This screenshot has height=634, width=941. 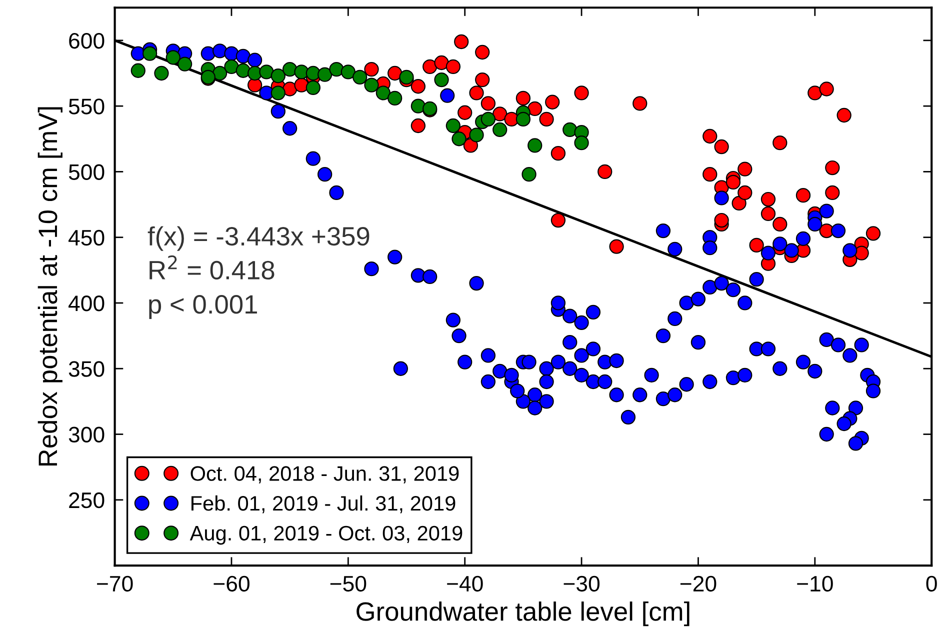 I want to click on y-tick-label: 450, so click(x=86, y=238).